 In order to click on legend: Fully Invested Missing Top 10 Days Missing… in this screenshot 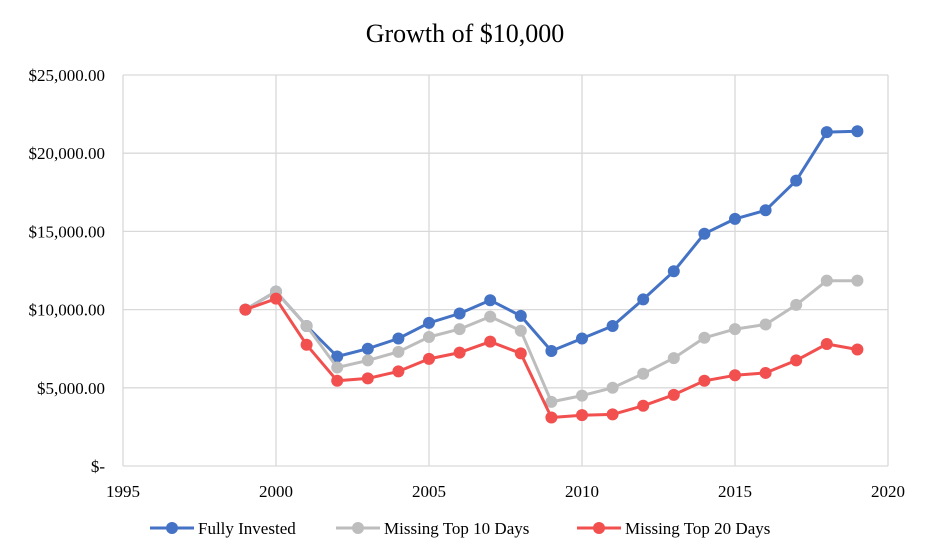, I will do `click(460, 528)`.